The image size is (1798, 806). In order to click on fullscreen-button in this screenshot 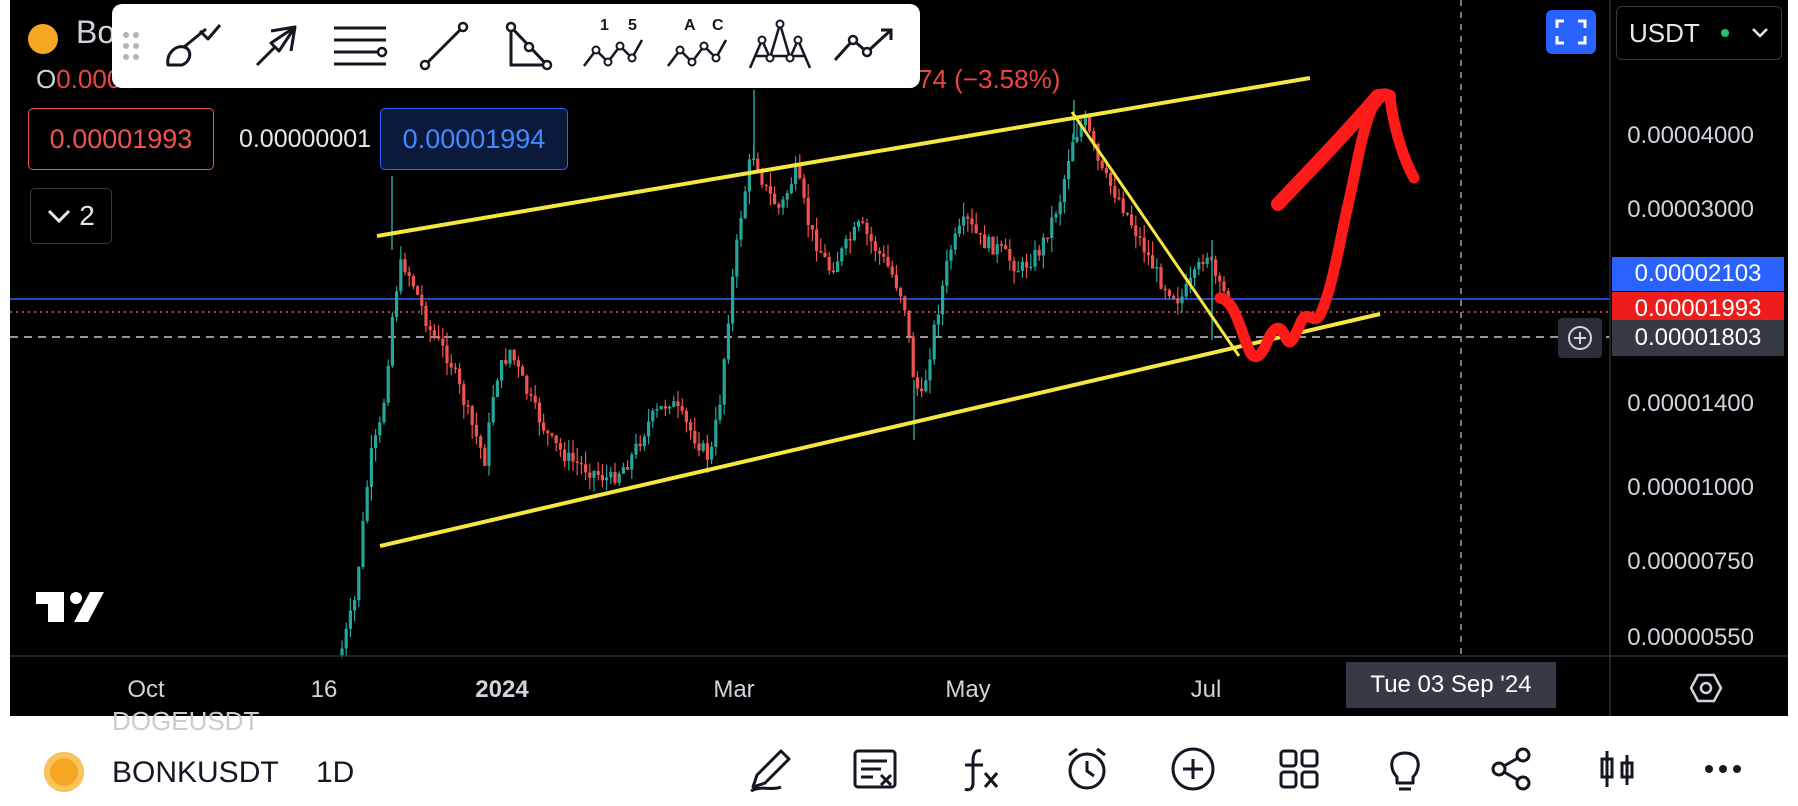, I will do `click(1571, 32)`.